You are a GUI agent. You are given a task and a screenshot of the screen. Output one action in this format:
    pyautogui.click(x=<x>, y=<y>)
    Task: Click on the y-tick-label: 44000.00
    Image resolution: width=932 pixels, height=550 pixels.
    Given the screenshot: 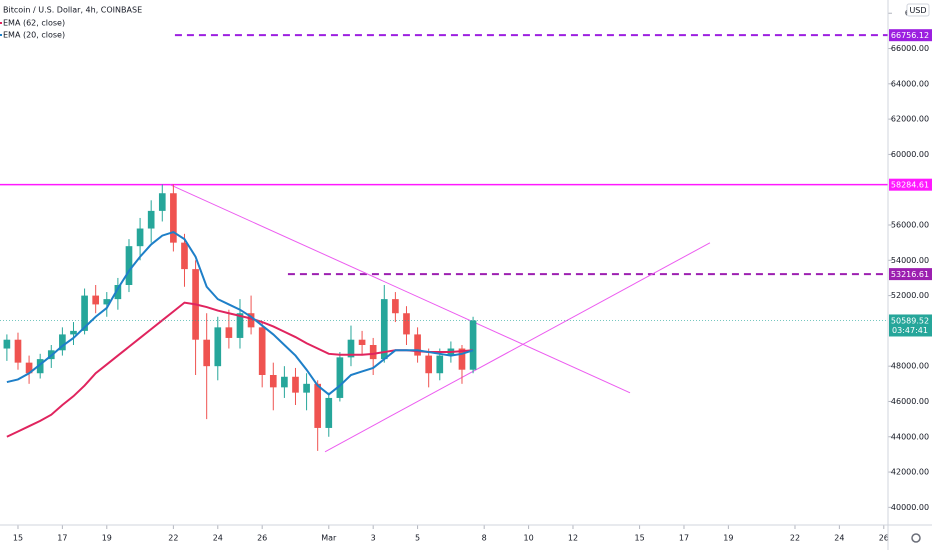 What is the action you would take?
    pyautogui.click(x=910, y=436)
    